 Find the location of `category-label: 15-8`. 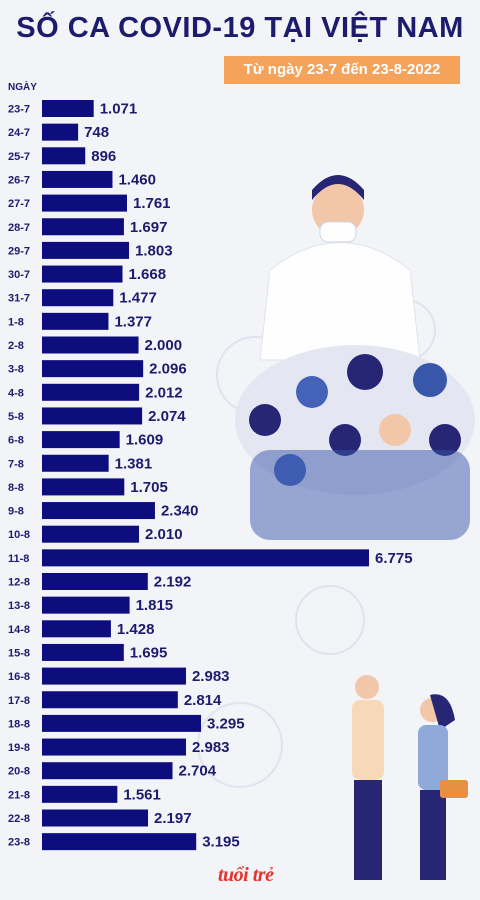

category-label: 15-8 is located at coordinates (19, 653).